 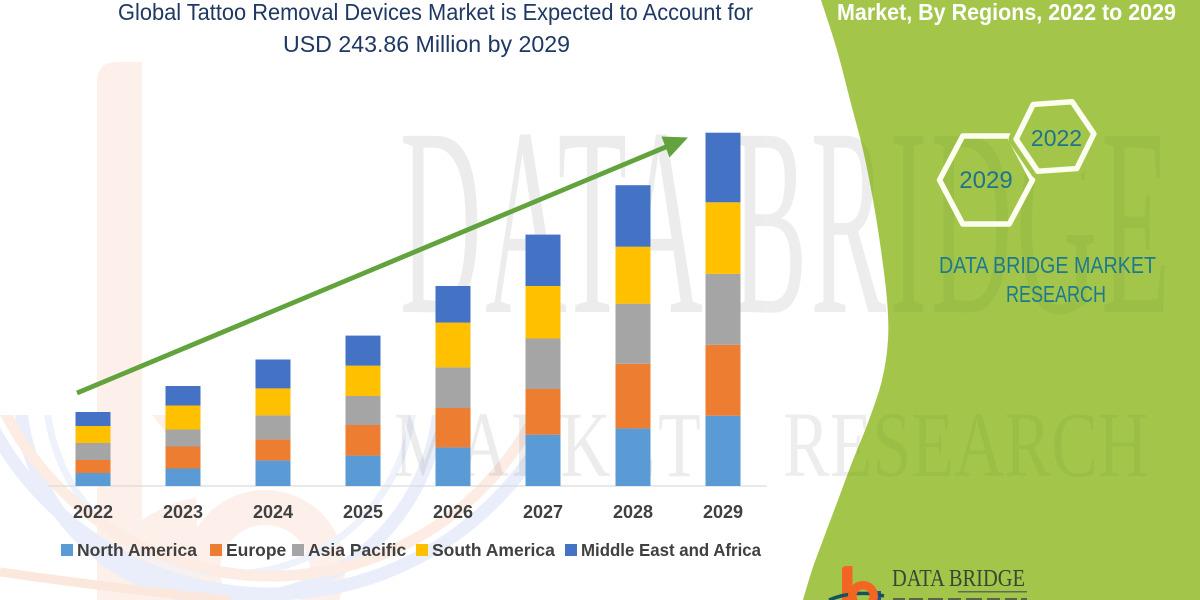 What do you see at coordinates (1006, 12) in the screenshot?
I see `svg-text:Market, By Regions, 2022 to 20: Market, By Regions, 2022 to 2029` at bounding box center [1006, 12].